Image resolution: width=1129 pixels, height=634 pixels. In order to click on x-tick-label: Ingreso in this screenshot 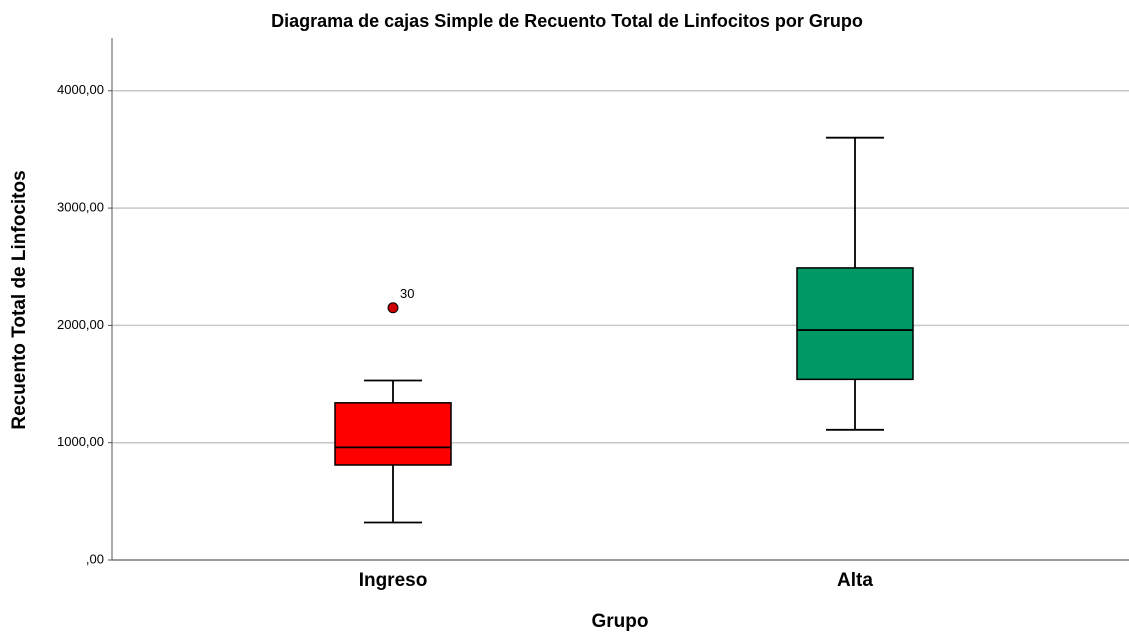, I will do `click(393, 580)`.